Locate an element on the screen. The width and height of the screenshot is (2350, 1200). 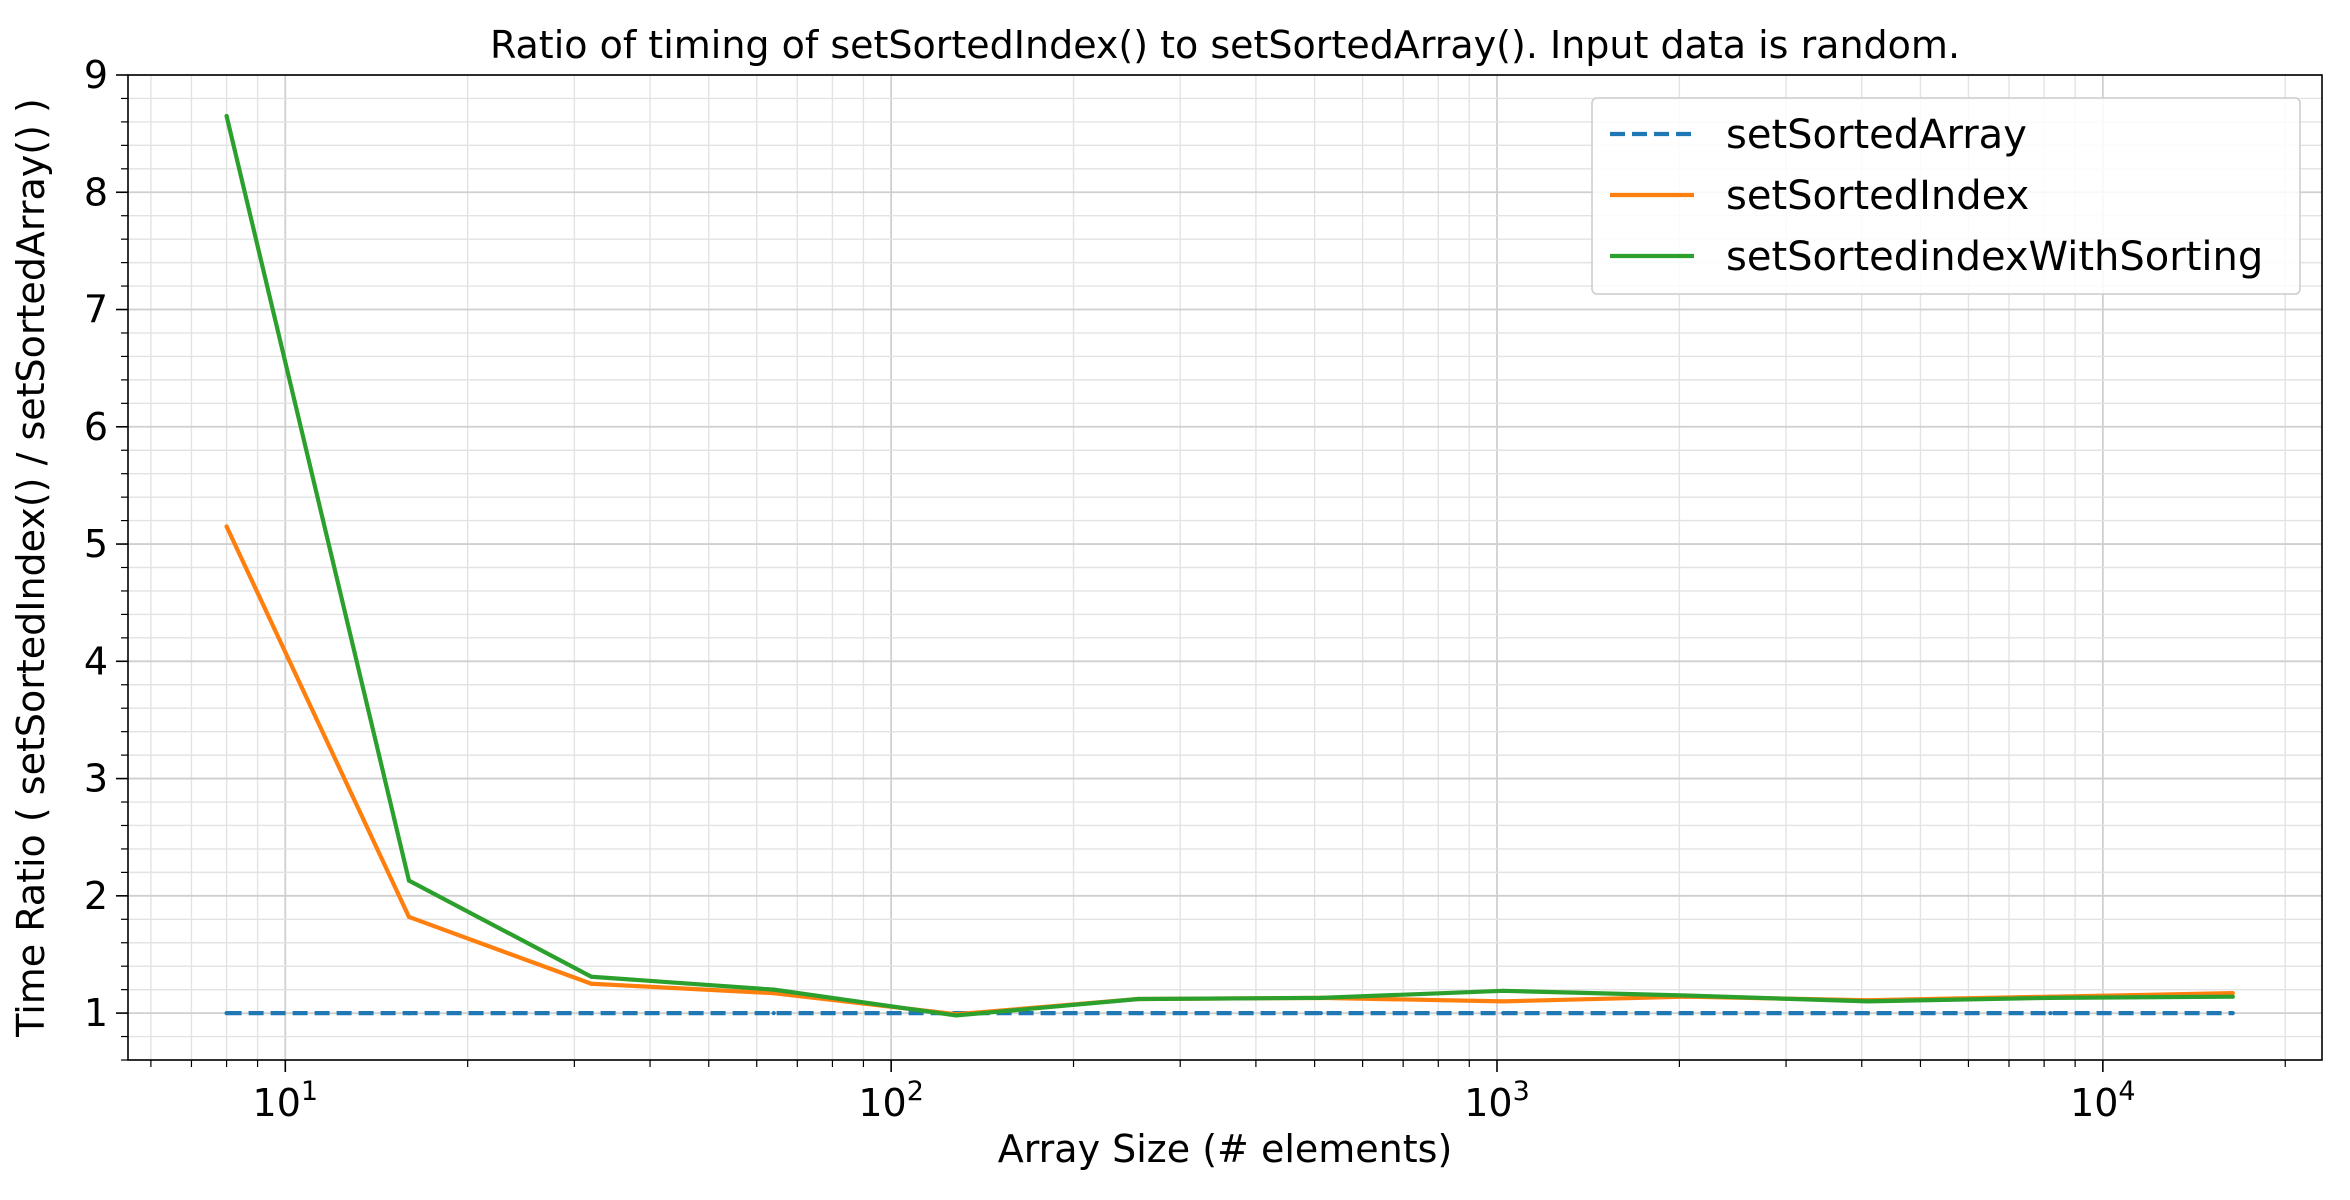
y-tick-label: 2 is located at coordinates (96, 896).